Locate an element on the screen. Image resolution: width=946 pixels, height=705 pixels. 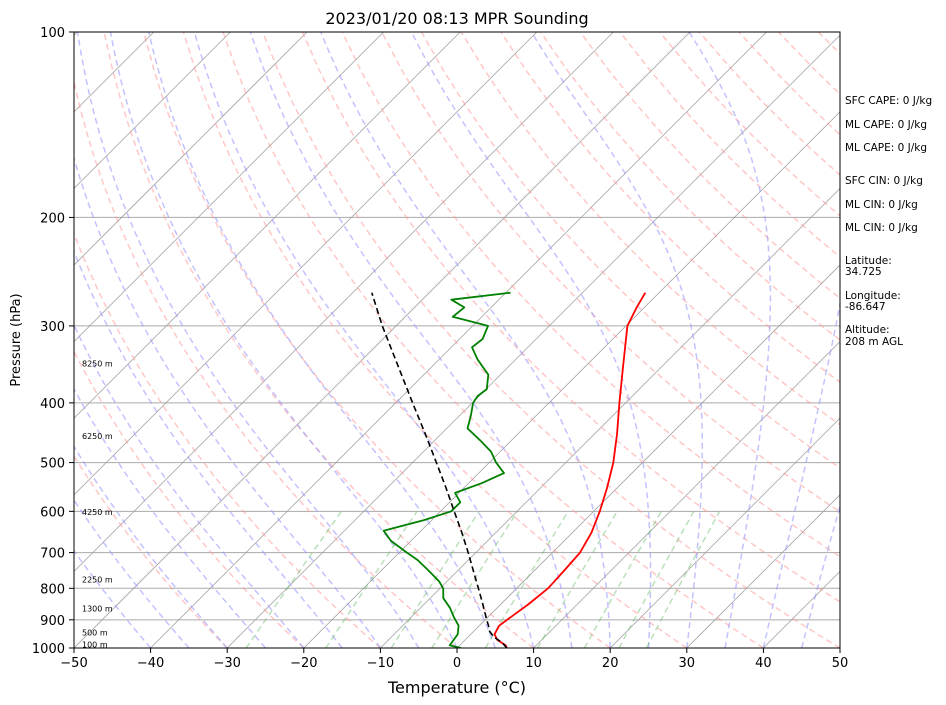
x-tick-label: −30 is located at coordinates (226, 663).